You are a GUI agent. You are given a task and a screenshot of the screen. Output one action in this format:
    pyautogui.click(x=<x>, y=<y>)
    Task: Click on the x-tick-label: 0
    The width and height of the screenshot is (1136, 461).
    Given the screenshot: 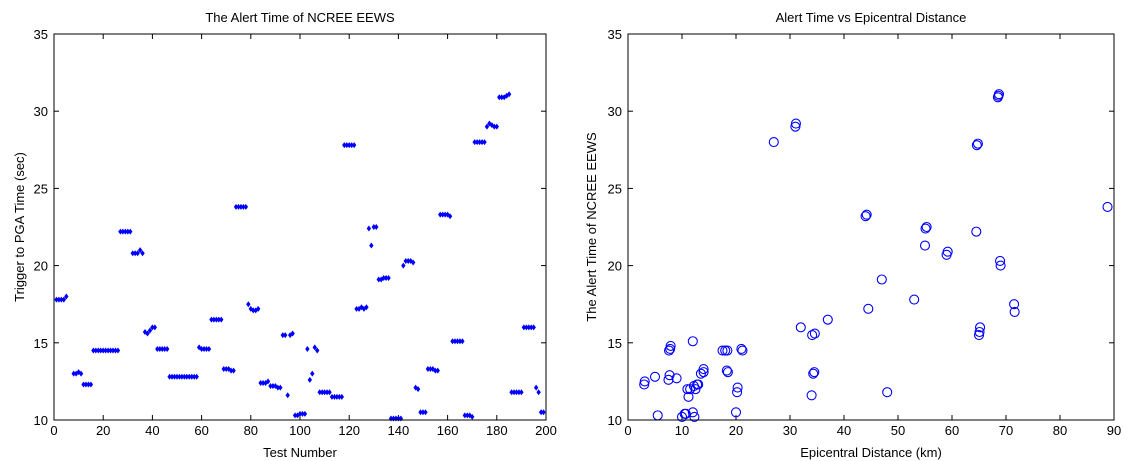 What is the action you would take?
    pyautogui.click(x=53, y=430)
    